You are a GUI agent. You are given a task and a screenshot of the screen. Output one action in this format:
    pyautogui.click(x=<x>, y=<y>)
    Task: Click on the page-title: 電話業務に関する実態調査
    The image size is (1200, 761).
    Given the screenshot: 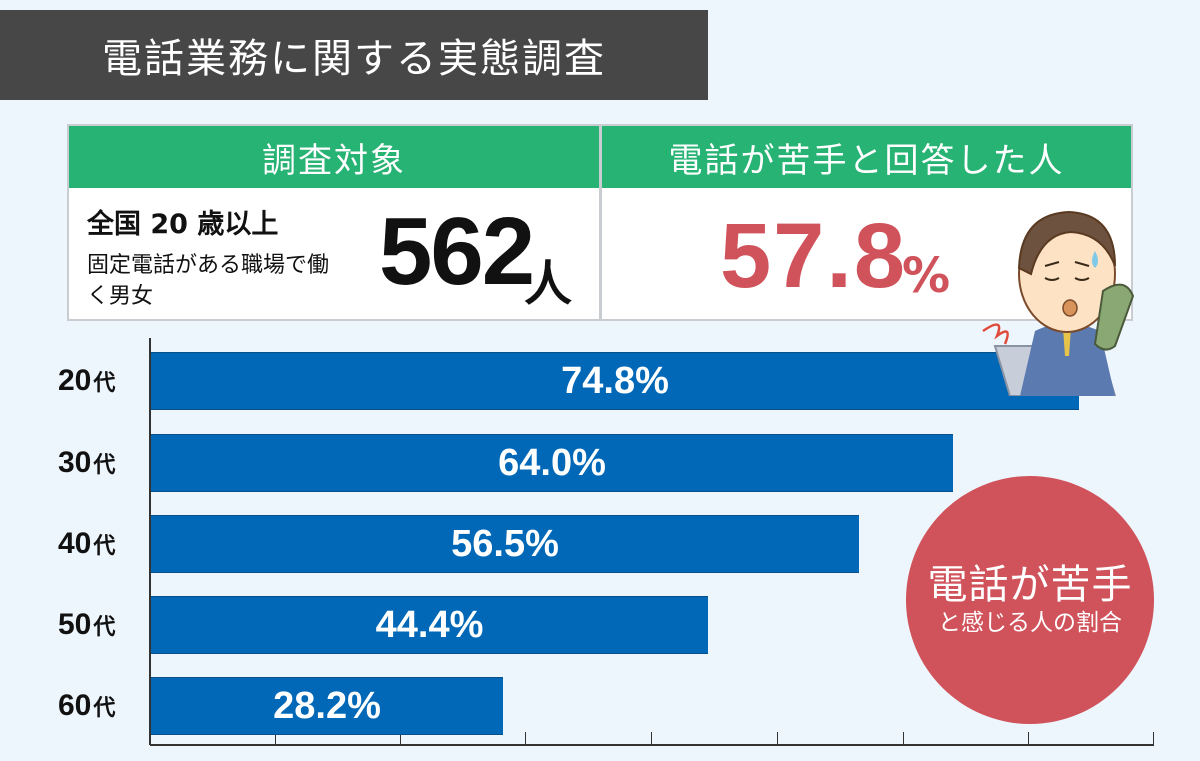 What is the action you would take?
    pyautogui.click(x=354, y=55)
    